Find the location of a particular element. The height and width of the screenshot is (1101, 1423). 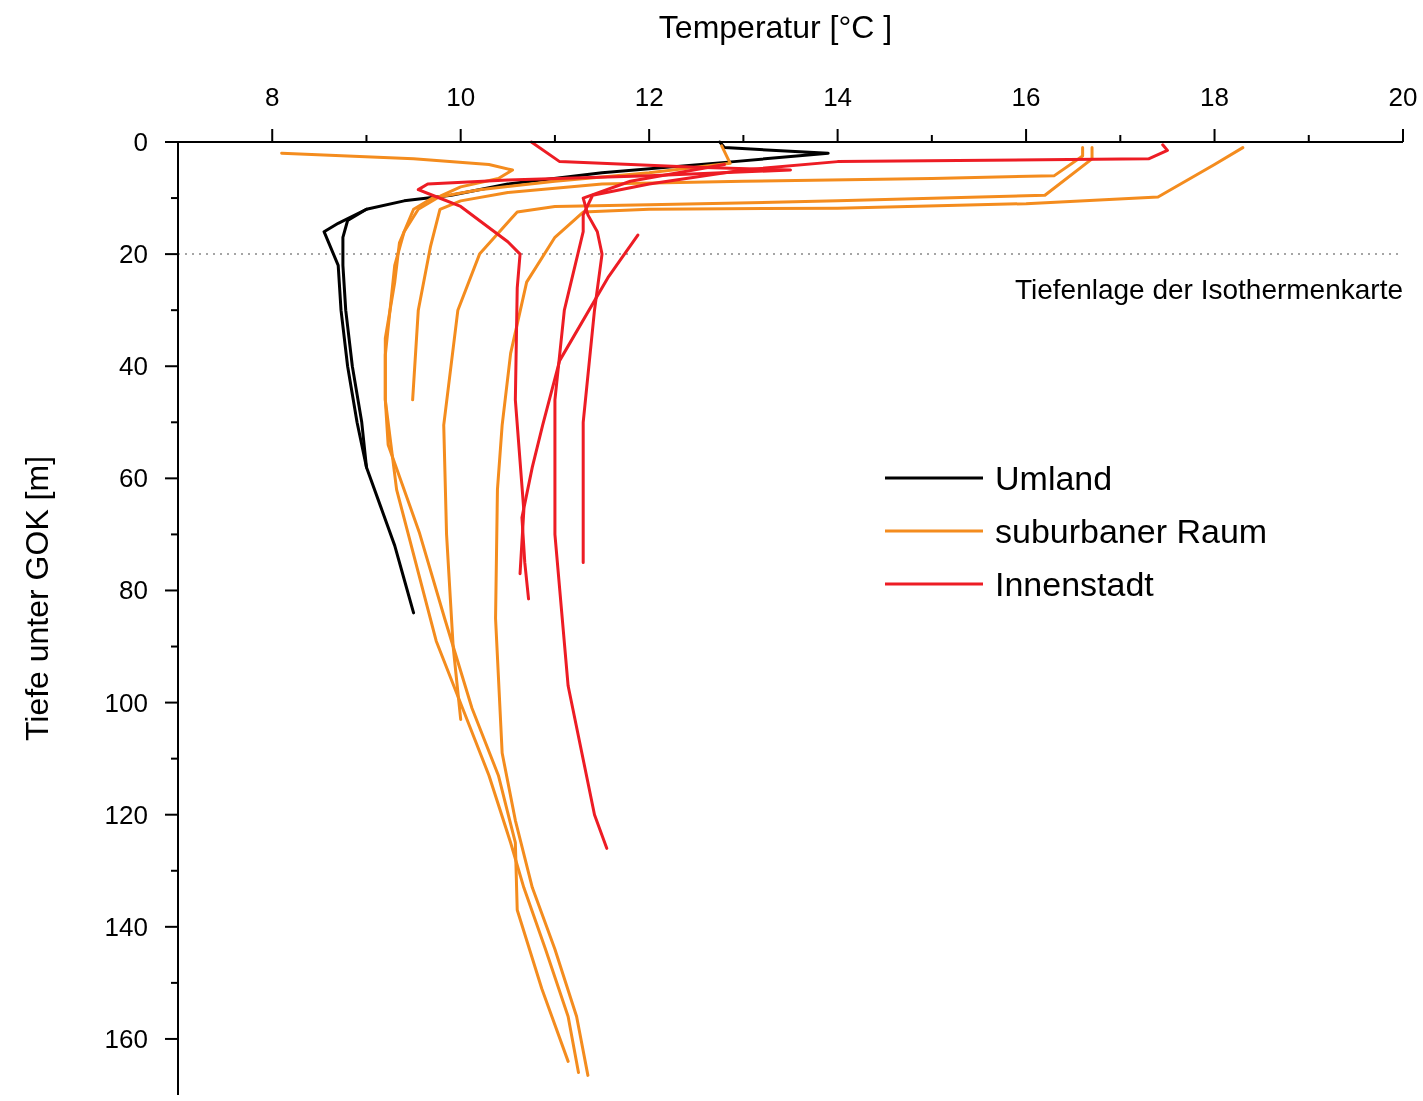

y-axis-title: Tiefe unter GOK [m] is located at coordinates (37, 598).